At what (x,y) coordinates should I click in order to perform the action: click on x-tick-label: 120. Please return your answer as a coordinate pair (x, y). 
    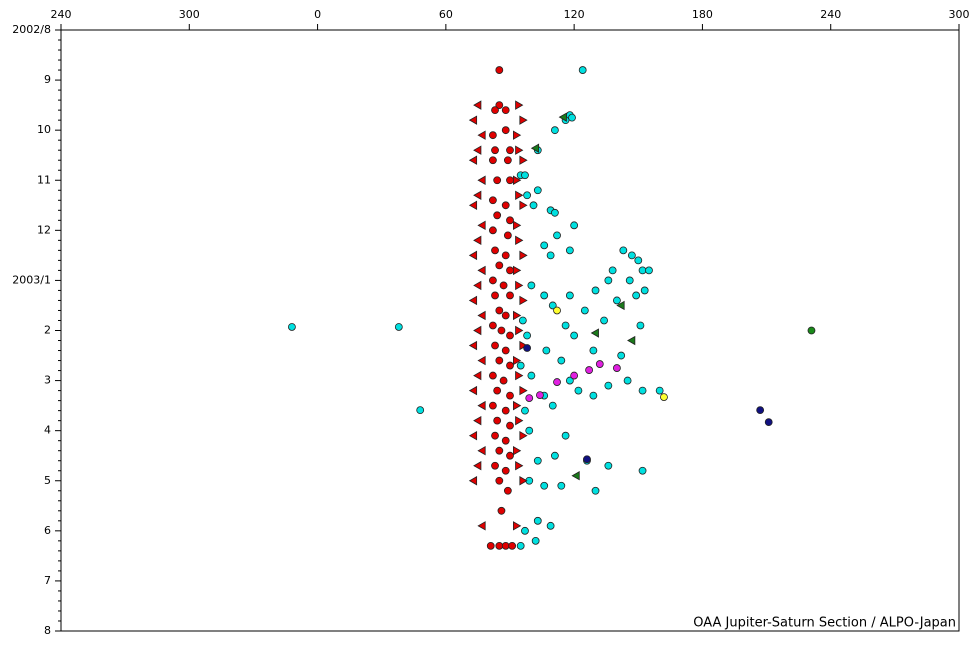
    Looking at the image, I should click on (574, 14).